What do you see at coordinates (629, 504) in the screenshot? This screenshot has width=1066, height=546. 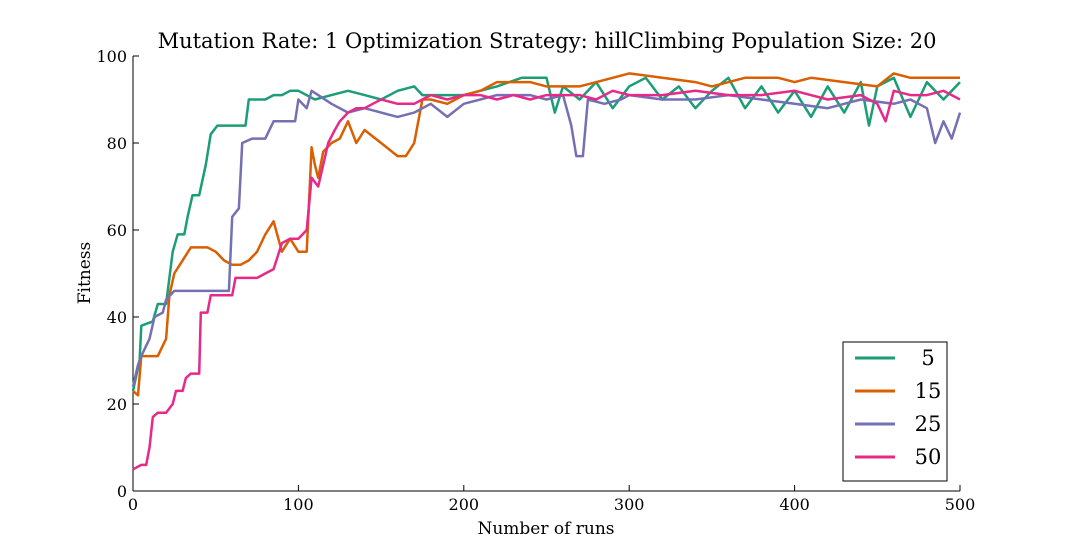 I see `x-tick-label: 300` at bounding box center [629, 504].